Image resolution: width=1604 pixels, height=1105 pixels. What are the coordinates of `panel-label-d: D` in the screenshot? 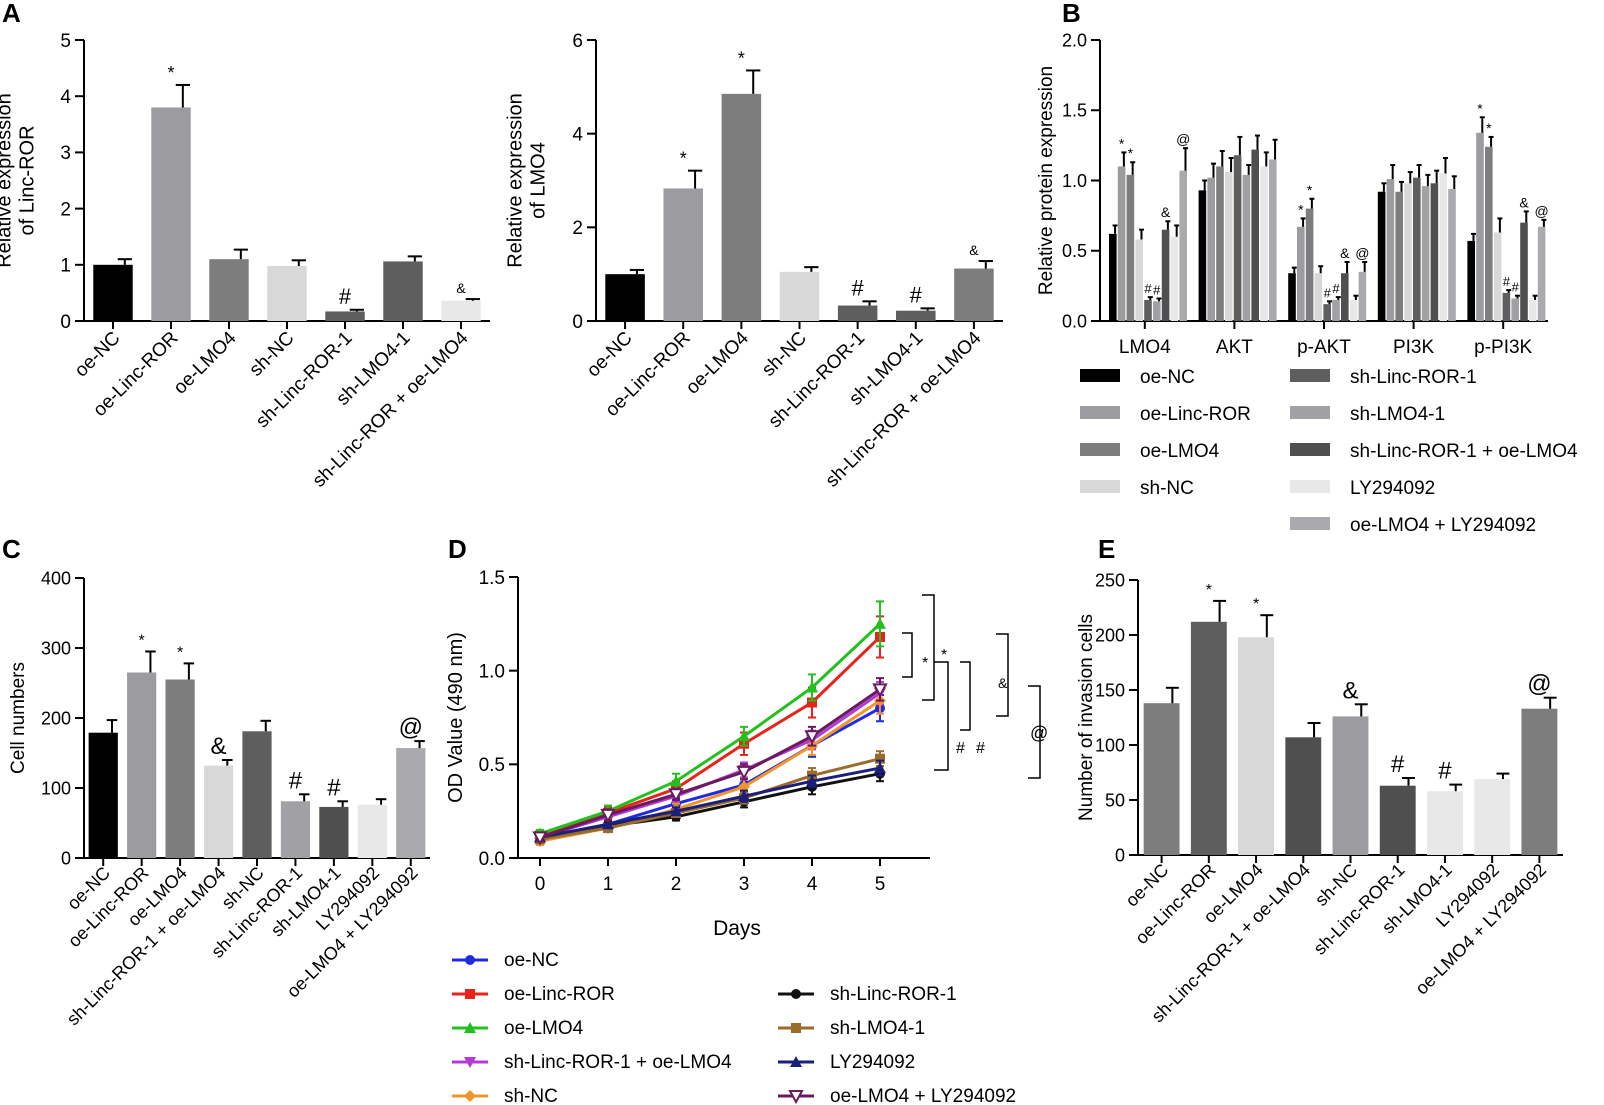 It's located at (457, 549).